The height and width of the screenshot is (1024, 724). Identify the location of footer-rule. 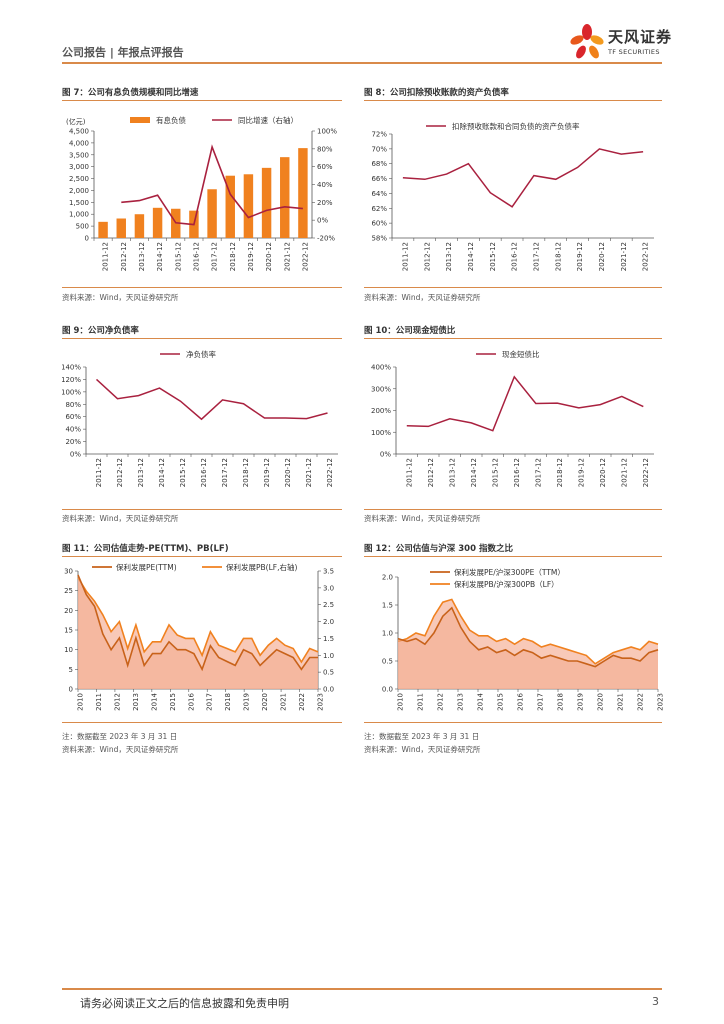
(362, 989).